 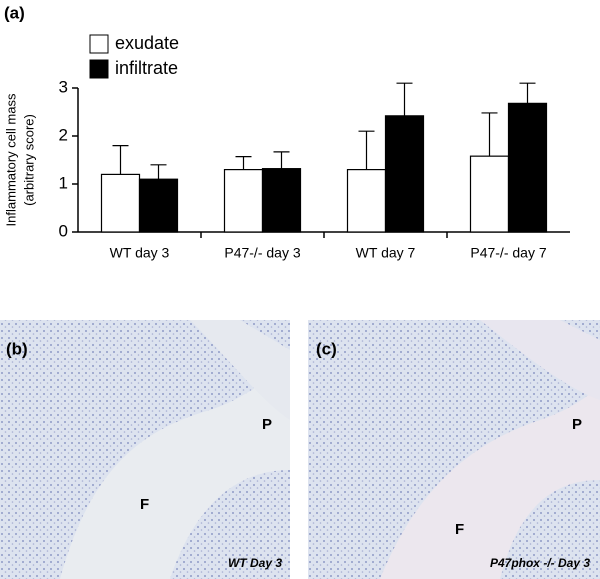 I want to click on panel-label: (c), so click(x=326, y=348).